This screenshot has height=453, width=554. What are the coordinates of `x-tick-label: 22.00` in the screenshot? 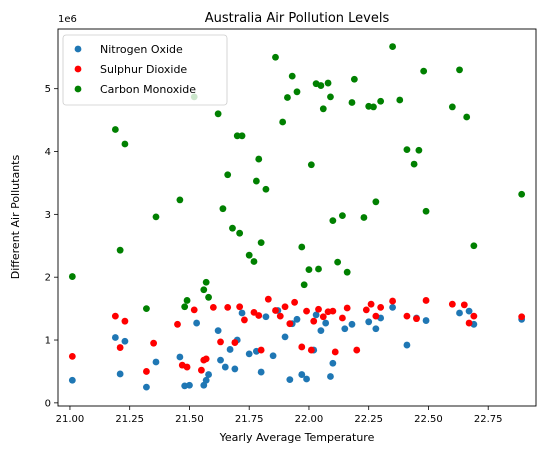 It's located at (309, 419).